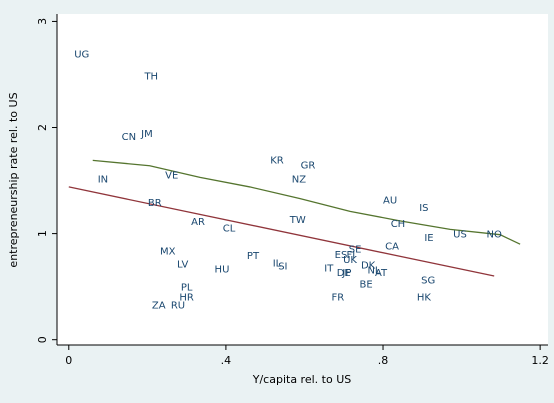 This screenshot has height=403, width=554. What do you see at coordinates (178, 306) in the screenshot?
I see `point-label: RU` at bounding box center [178, 306].